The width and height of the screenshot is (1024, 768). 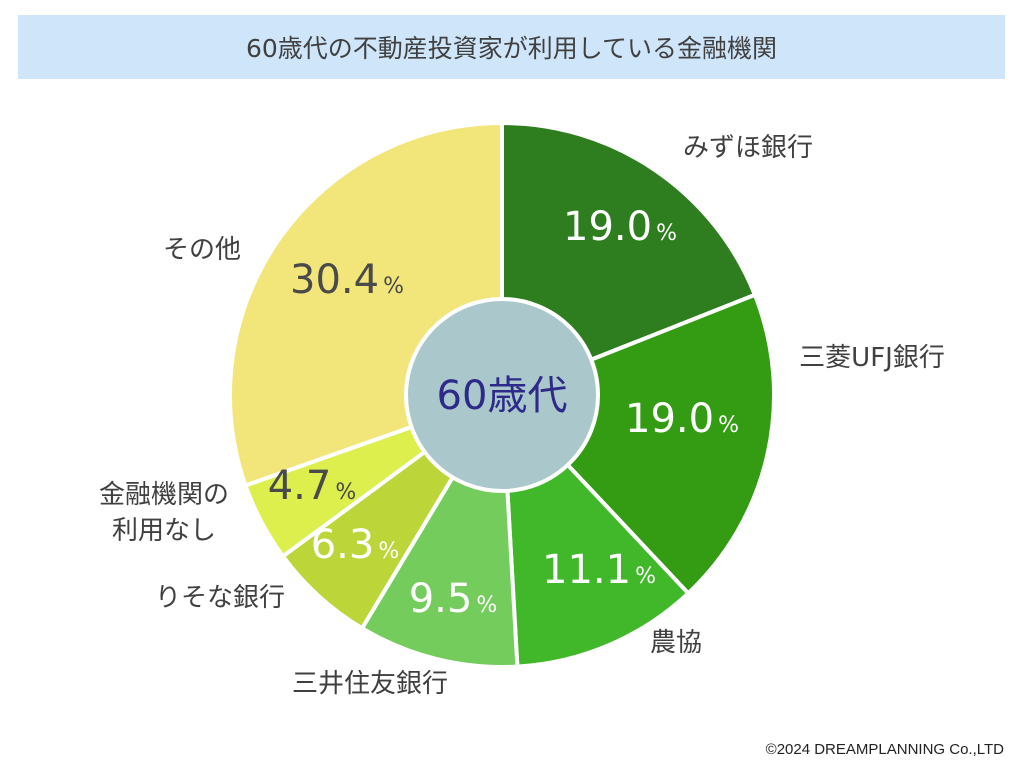 What do you see at coordinates (599, 570) in the screenshot?
I see `slice-value-label: 11.1%` at bounding box center [599, 570].